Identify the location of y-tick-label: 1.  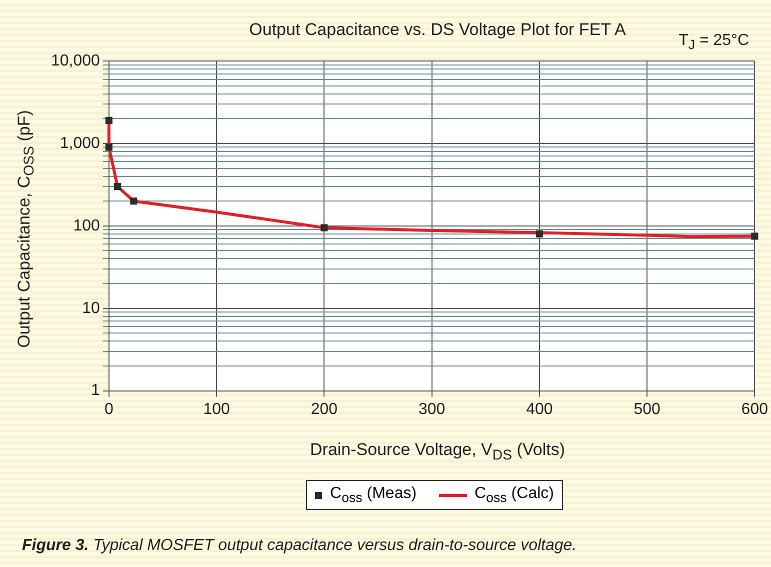
(95, 391).